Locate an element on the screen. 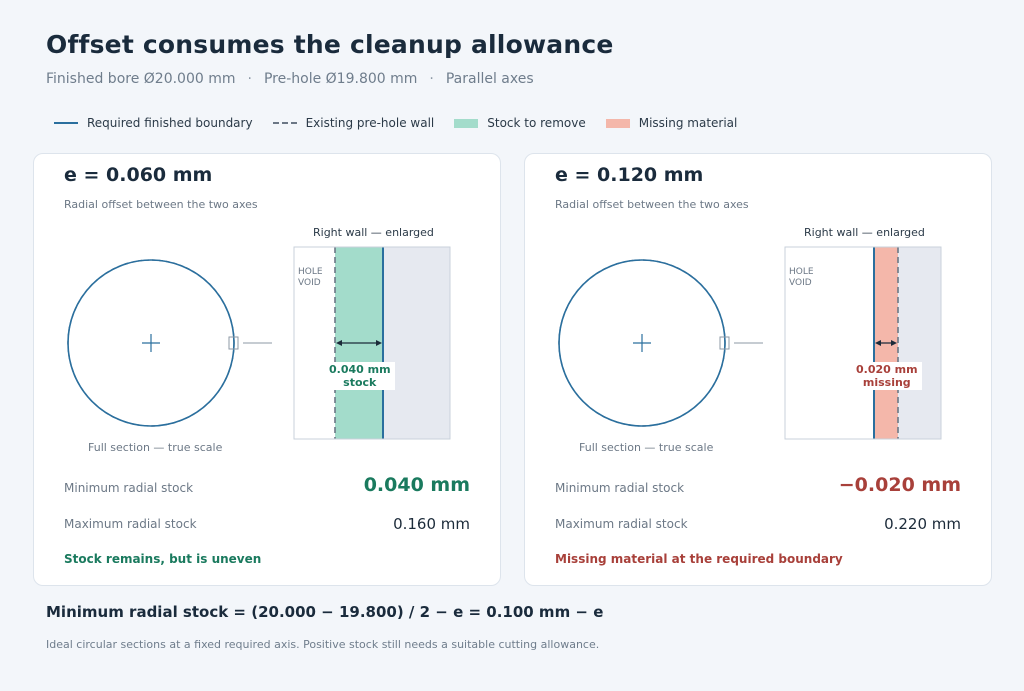  legend-item-missing: Missing material is located at coordinates (671, 123).